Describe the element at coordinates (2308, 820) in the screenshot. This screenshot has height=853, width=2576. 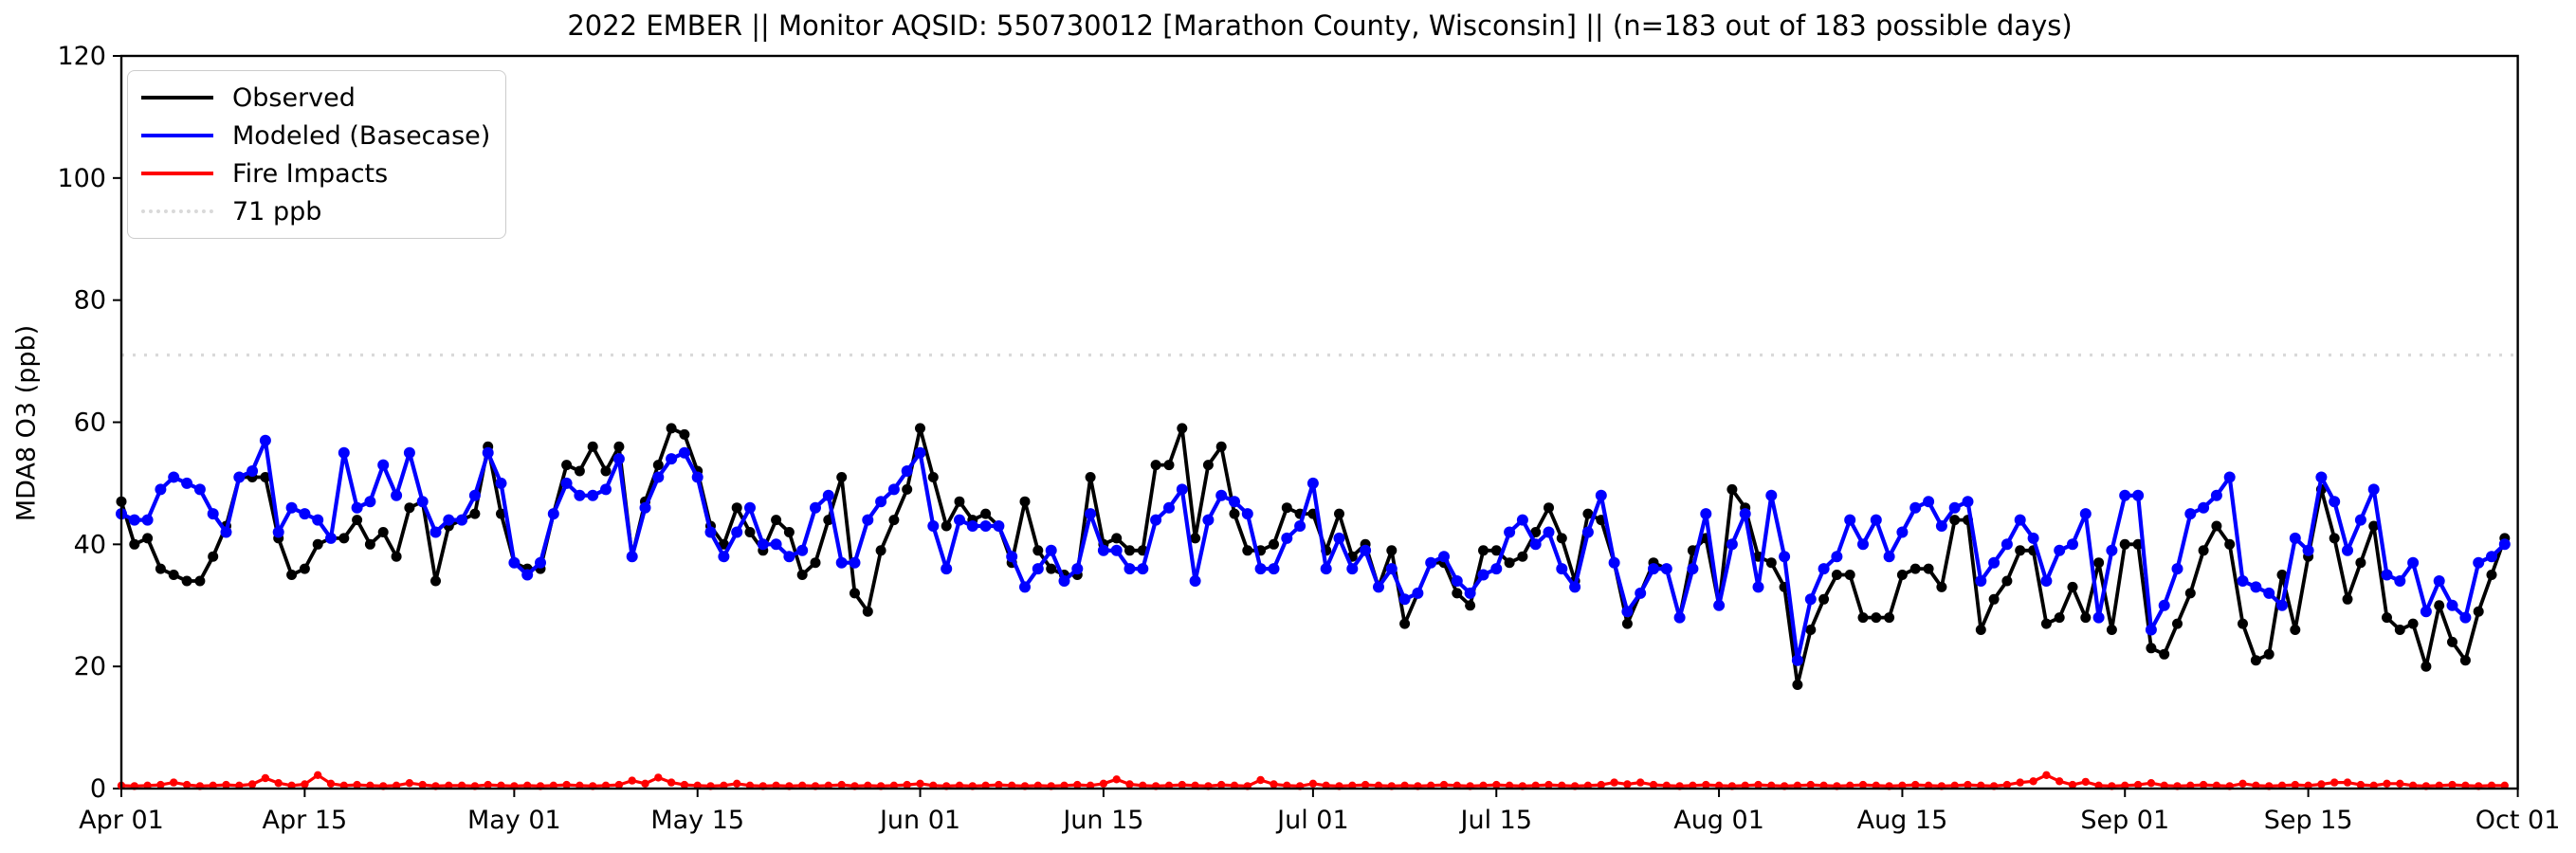
I see `x-tick-label: Sep 15` at that location.